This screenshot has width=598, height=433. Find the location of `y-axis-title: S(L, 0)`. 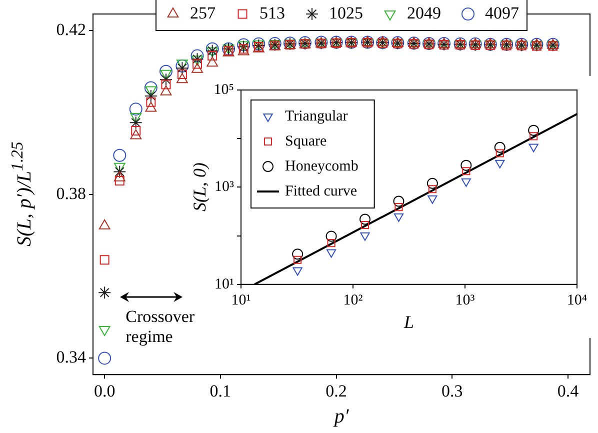

y-axis-title: S(L, 0) is located at coordinates (200, 187).